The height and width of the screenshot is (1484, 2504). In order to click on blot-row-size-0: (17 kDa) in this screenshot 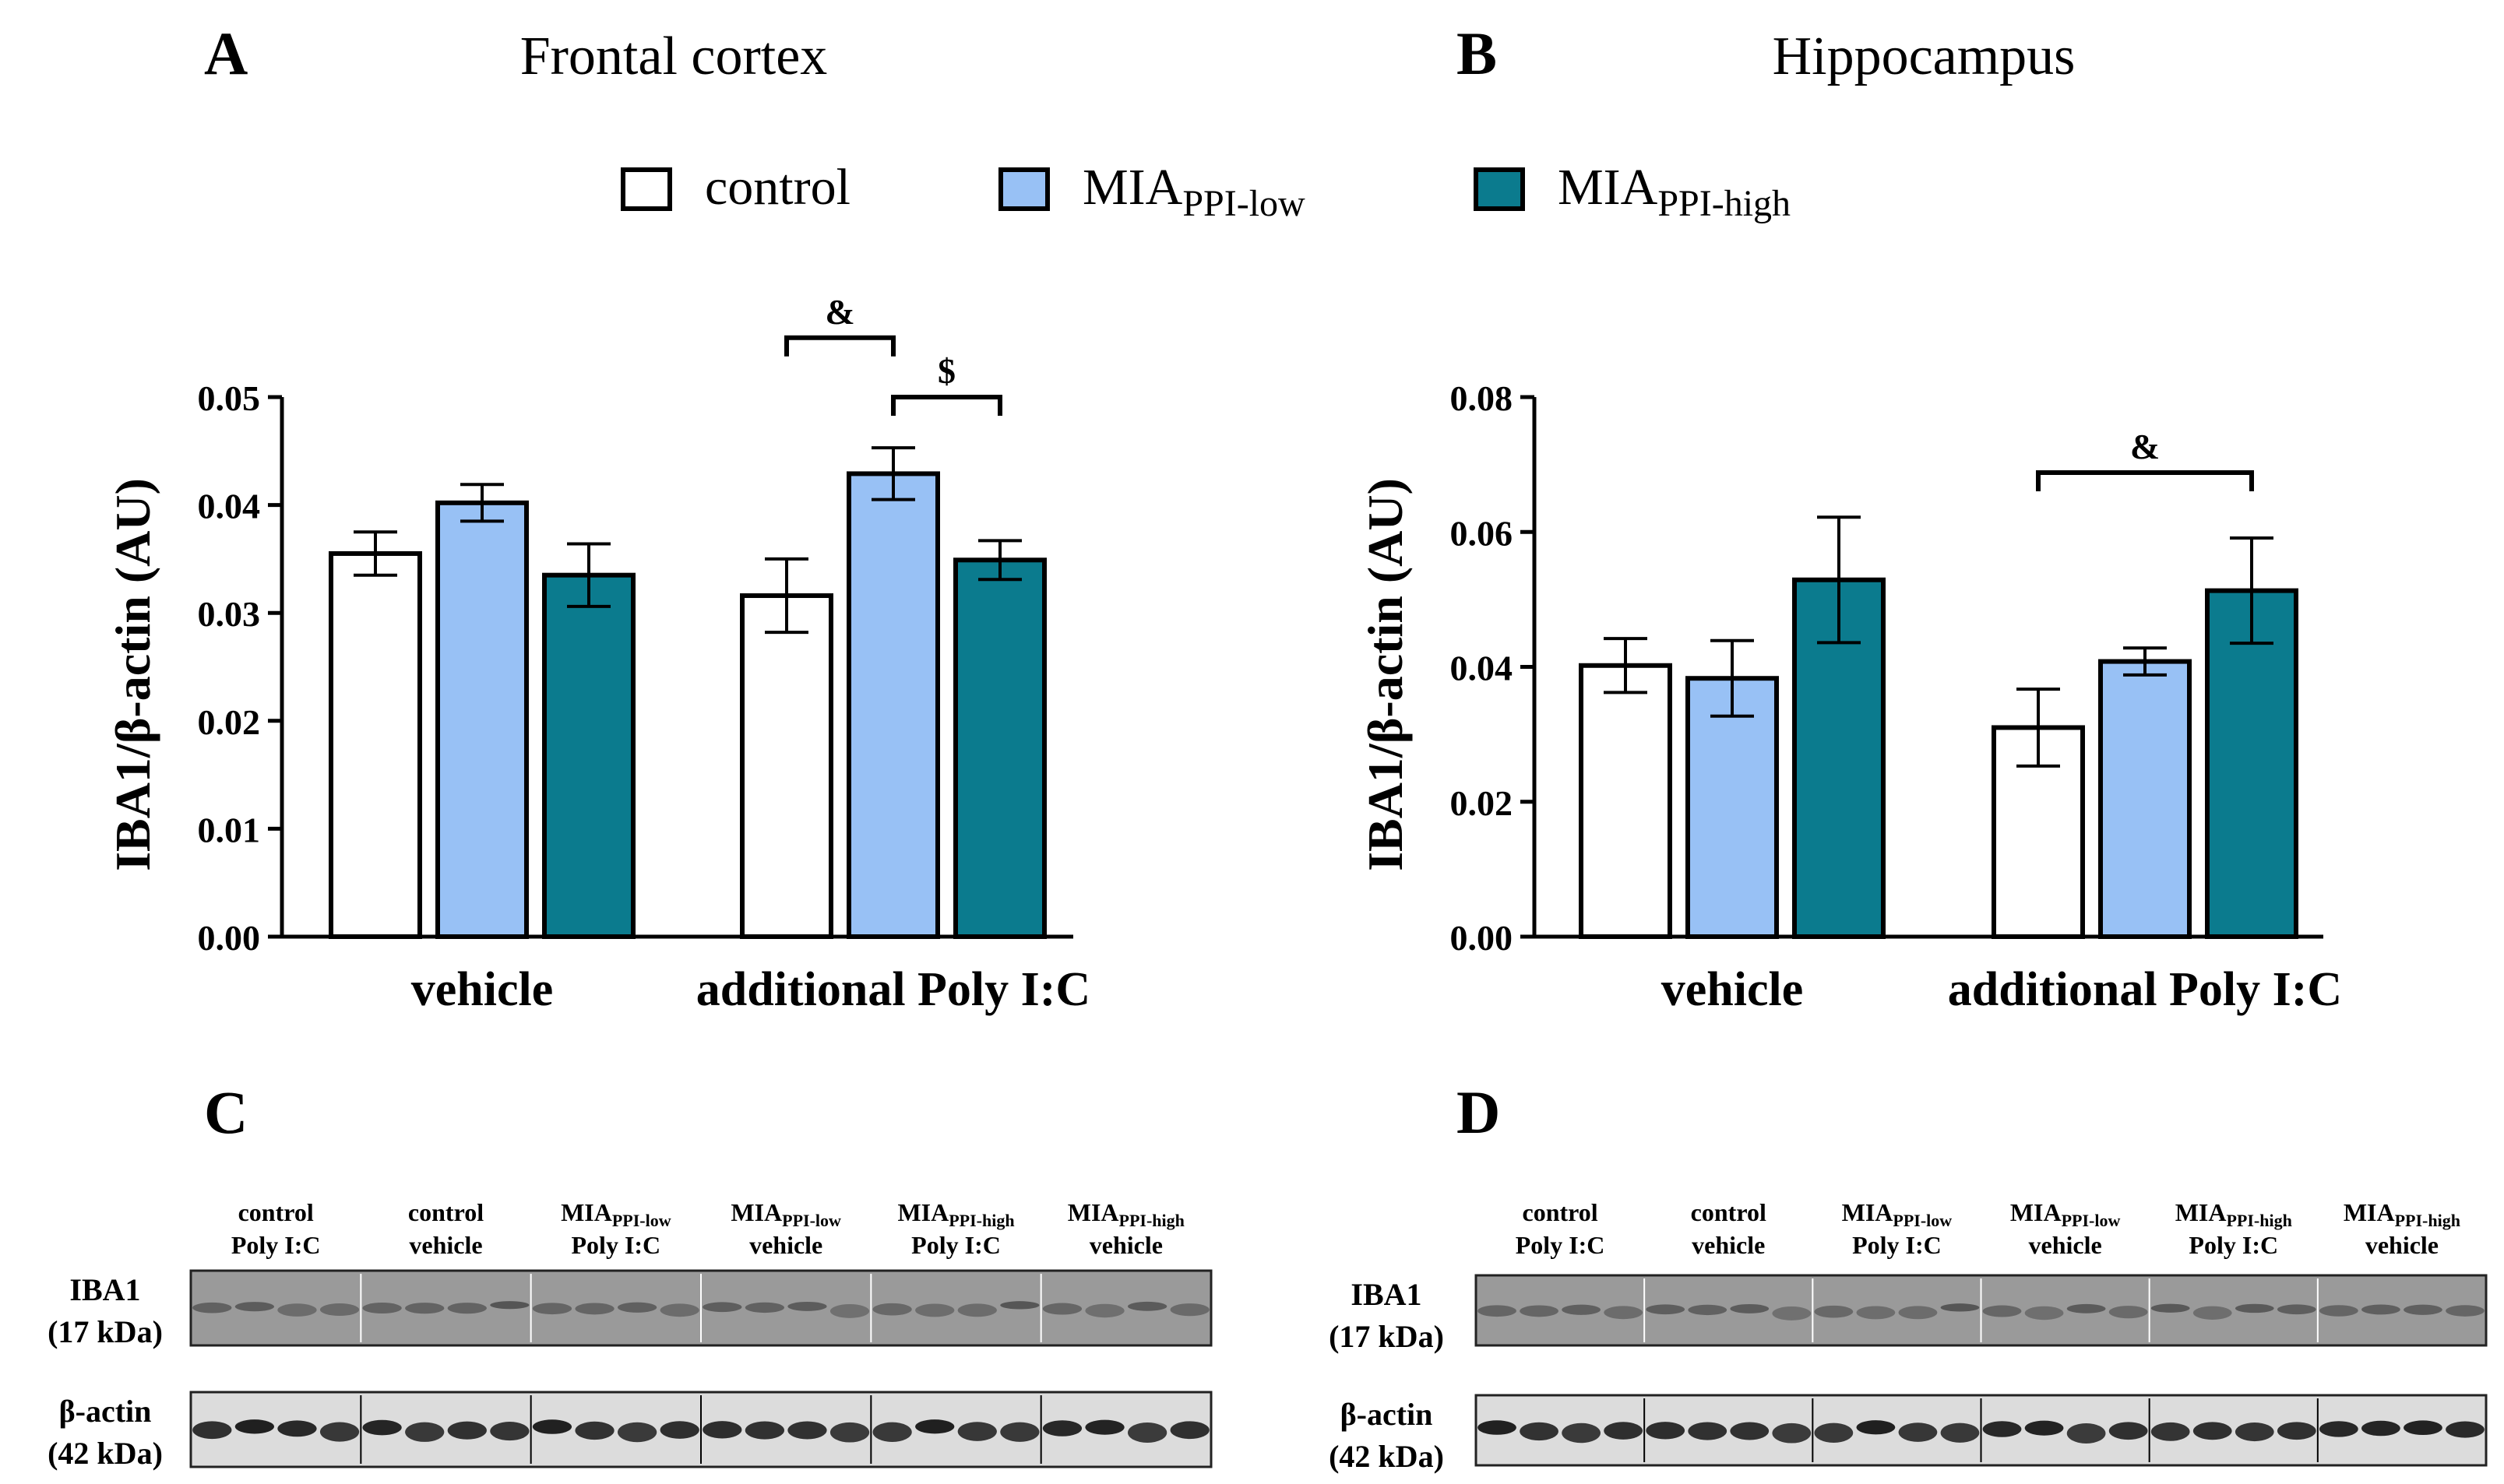, I will do `click(105, 1331)`.